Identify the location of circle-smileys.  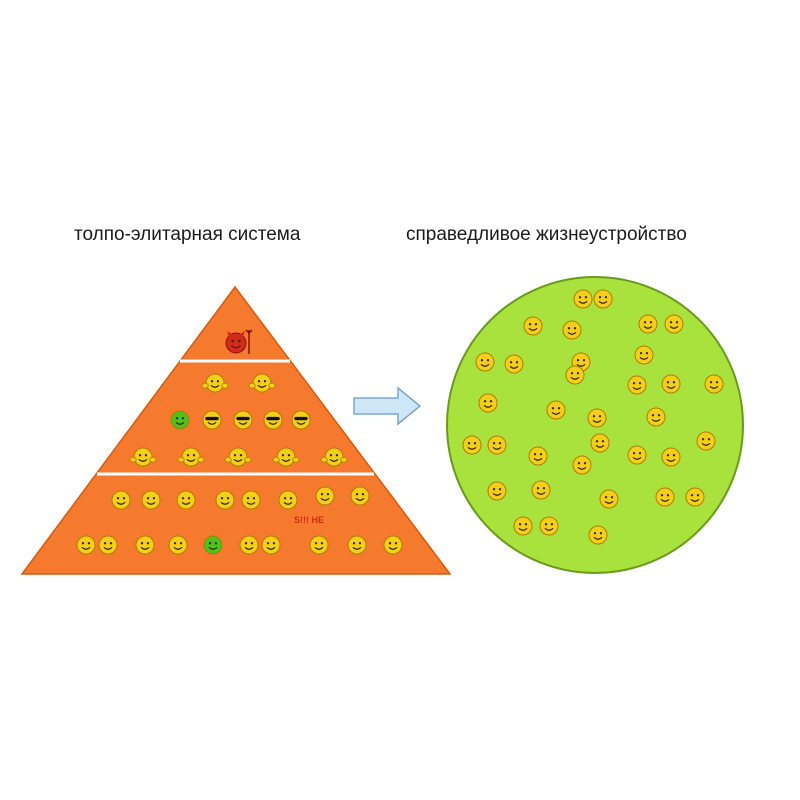
(593, 417).